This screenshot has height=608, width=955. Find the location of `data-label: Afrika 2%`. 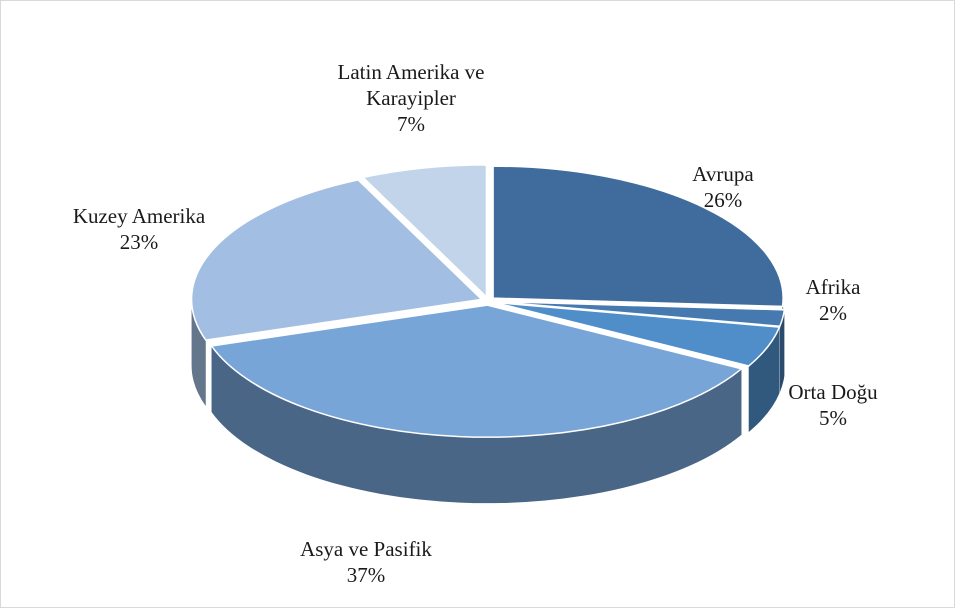

data-label: Afrika 2% is located at coordinates (833, 300).